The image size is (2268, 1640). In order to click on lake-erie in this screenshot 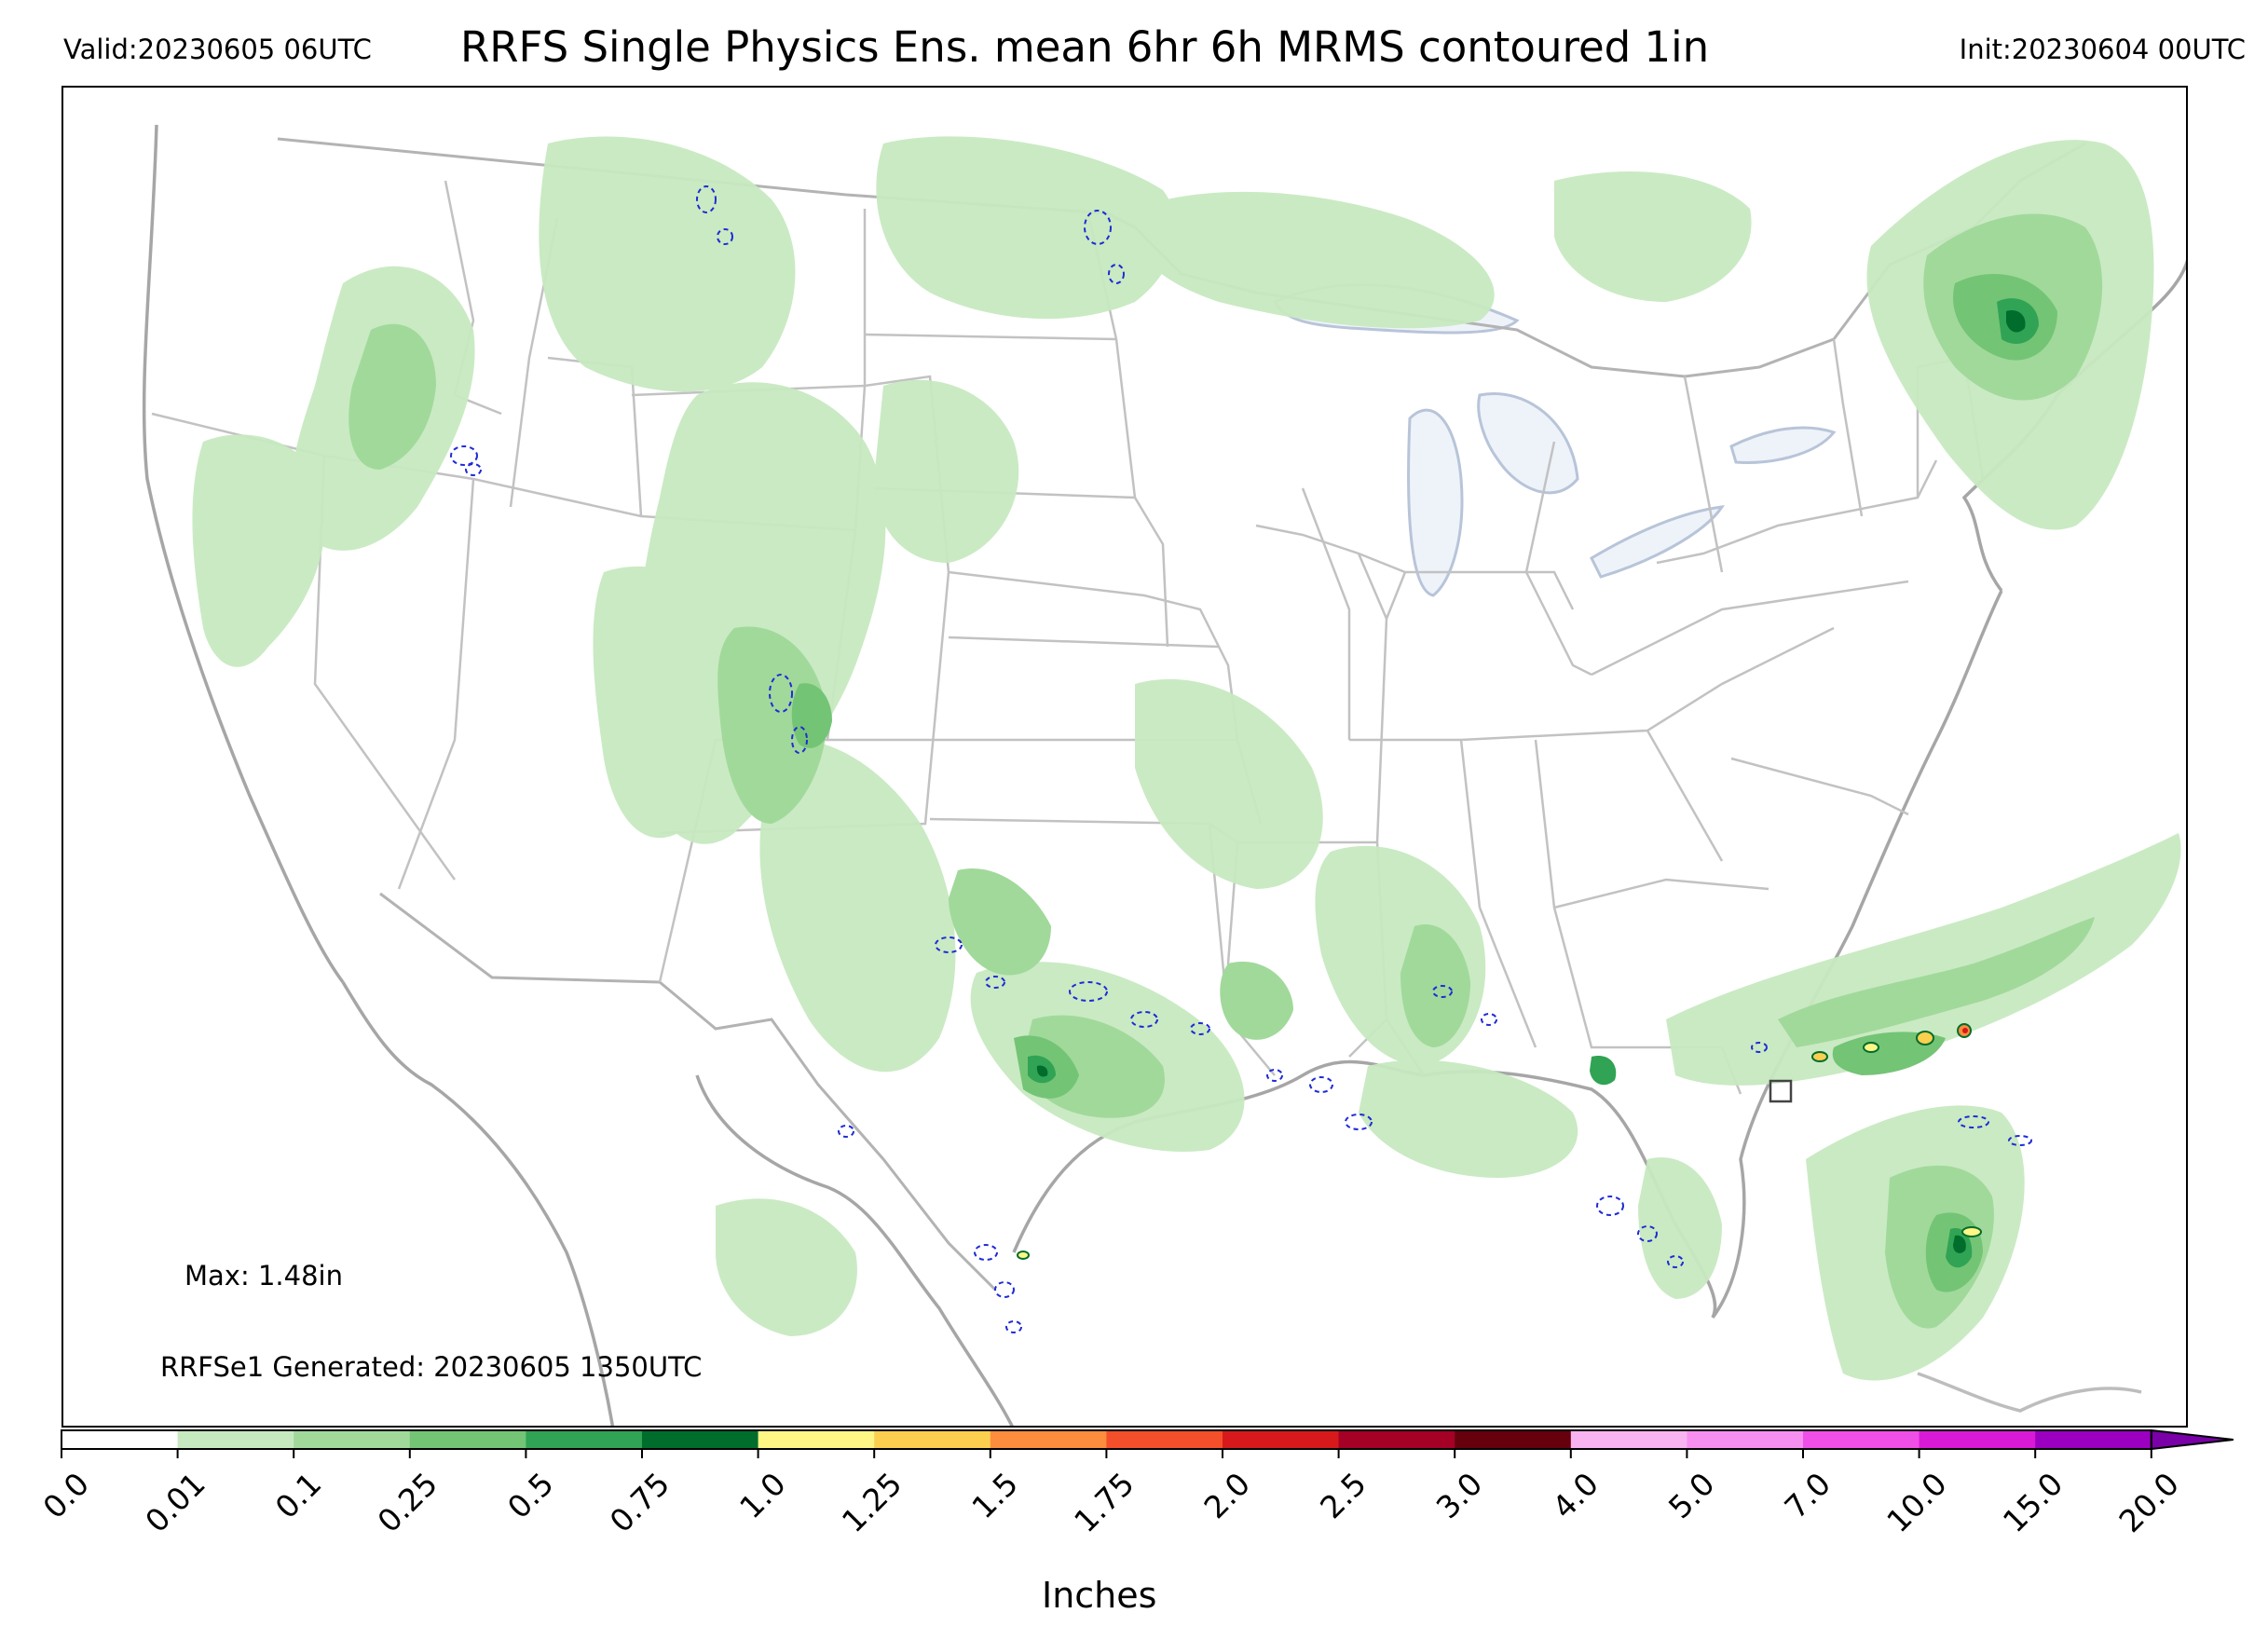, I will do `click(1658, 542)`.